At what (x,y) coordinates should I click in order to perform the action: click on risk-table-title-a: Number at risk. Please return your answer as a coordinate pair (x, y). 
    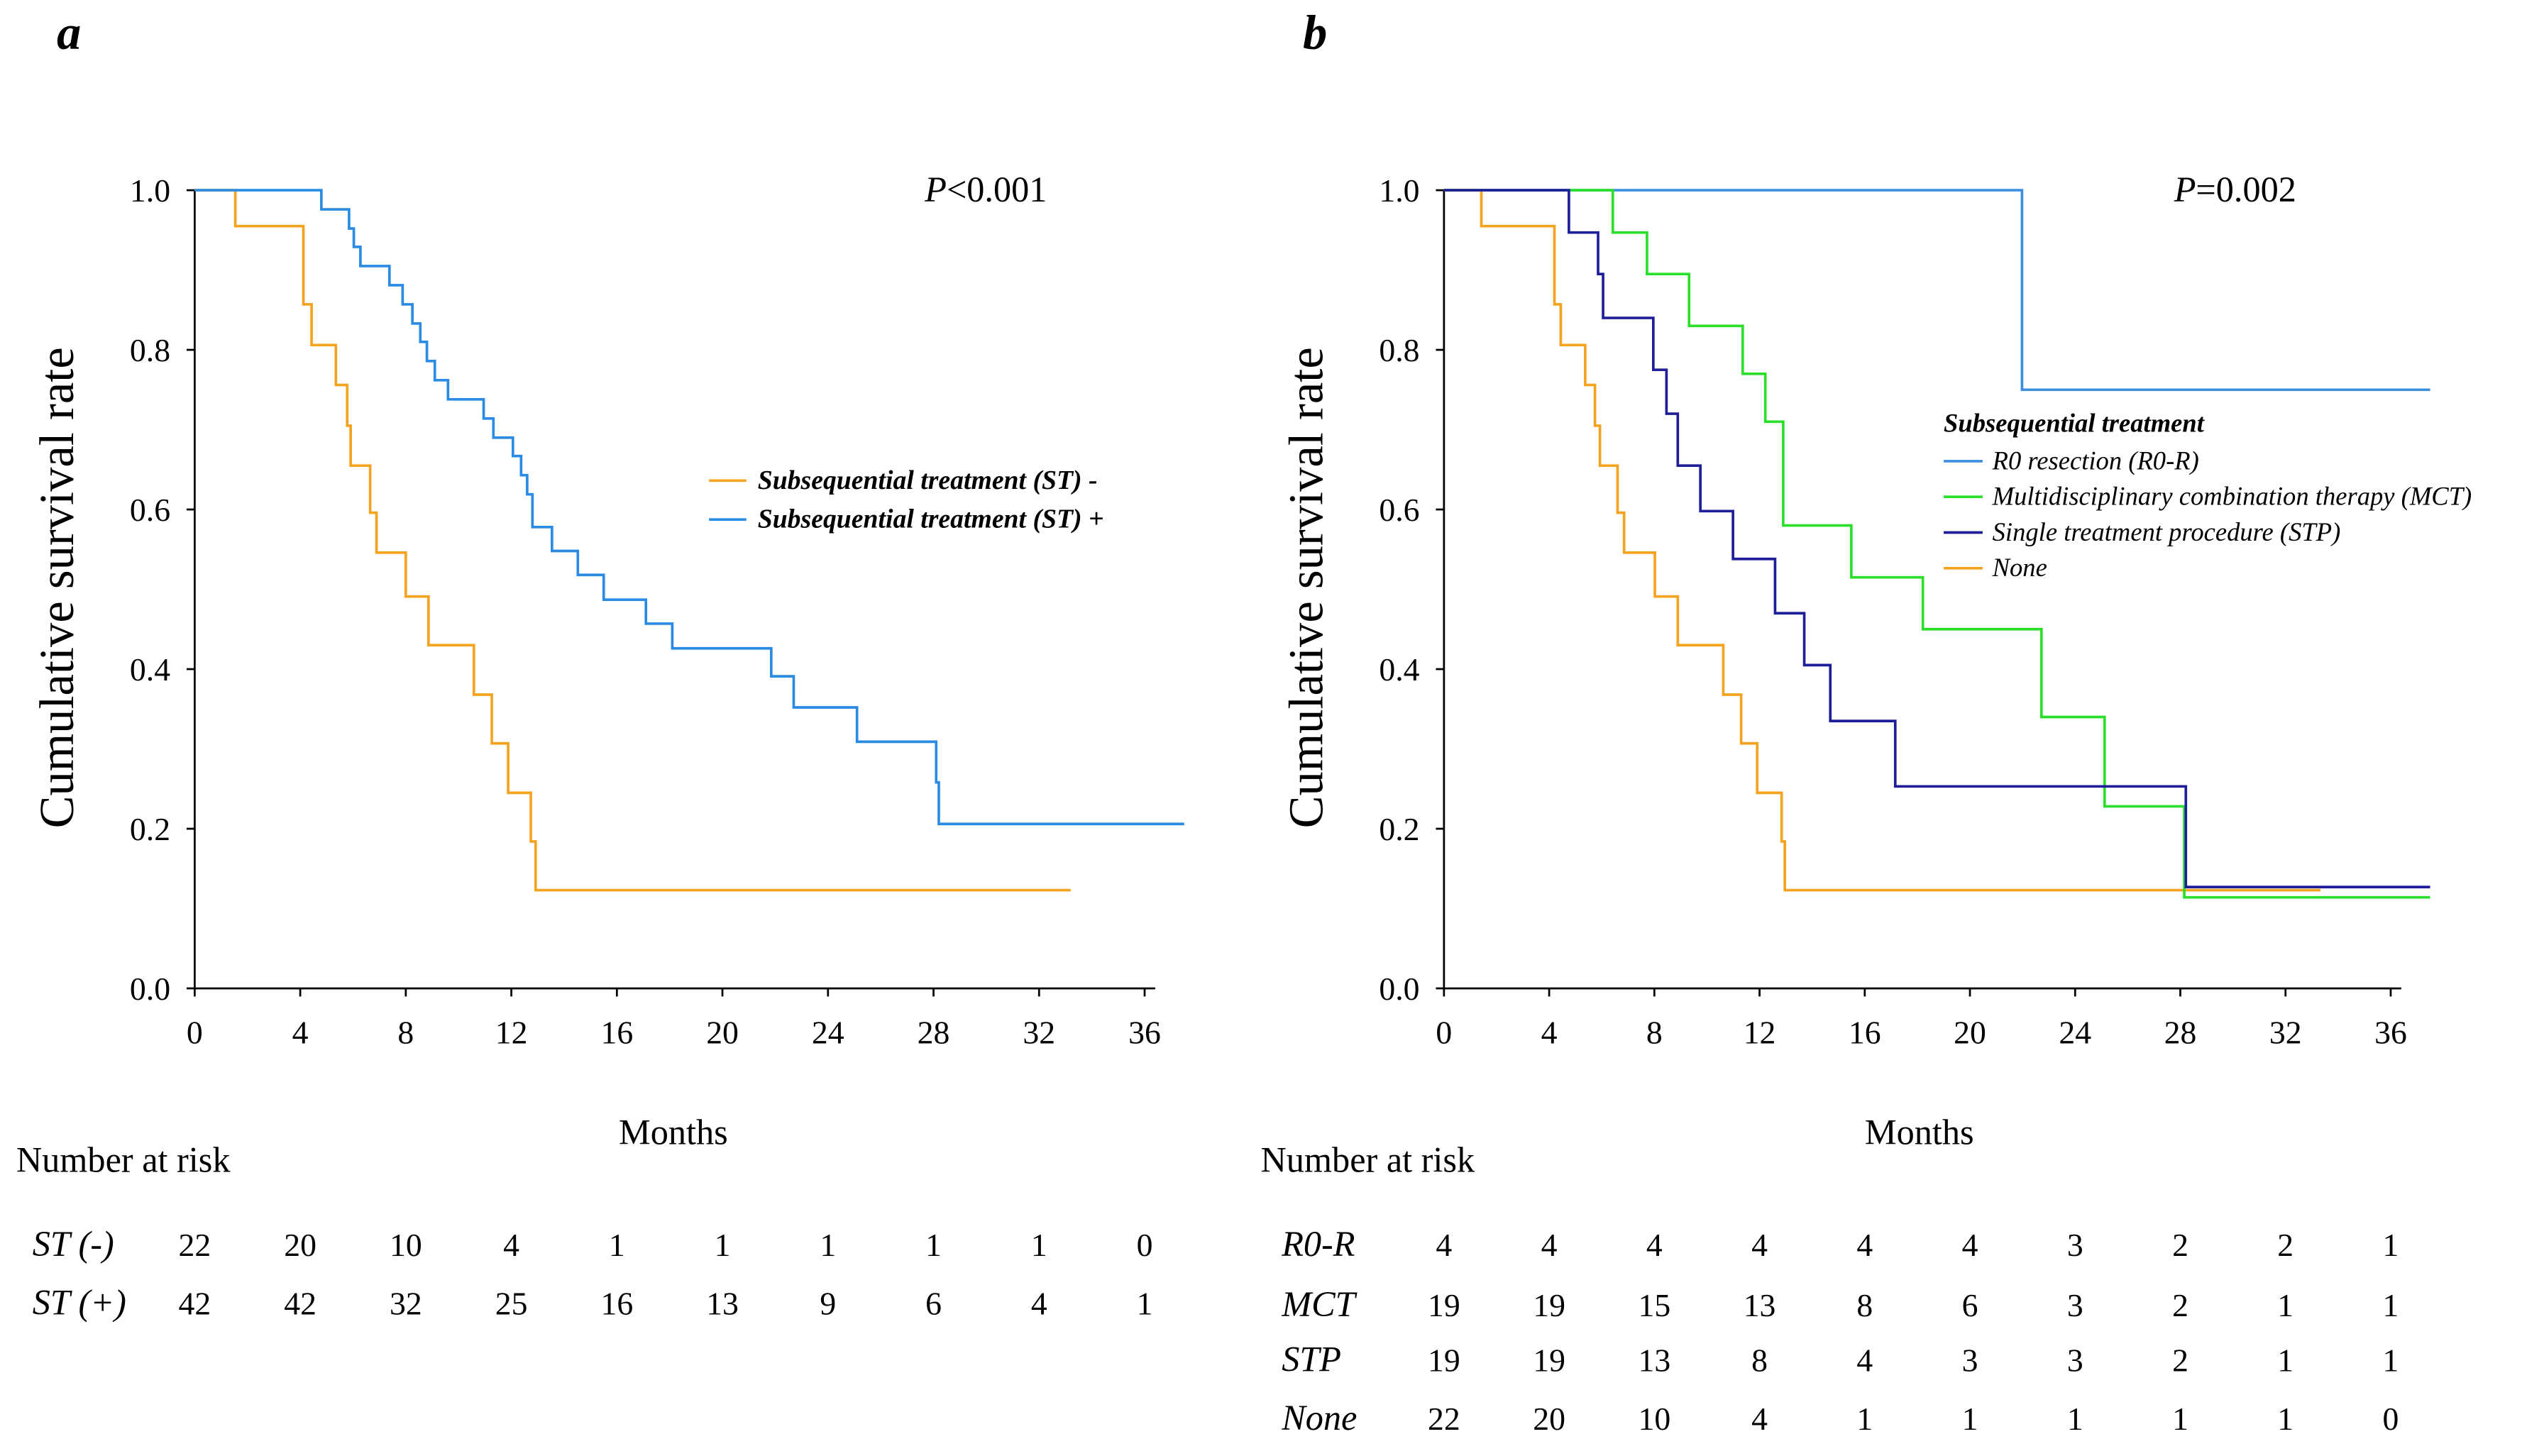
    Looking at the image, I should click on (123, 1159).